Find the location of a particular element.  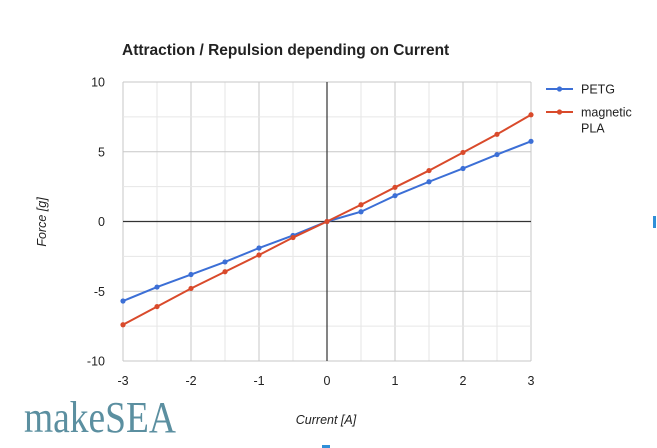

x-tick-label: -3 is located at coordinates (122, 381).